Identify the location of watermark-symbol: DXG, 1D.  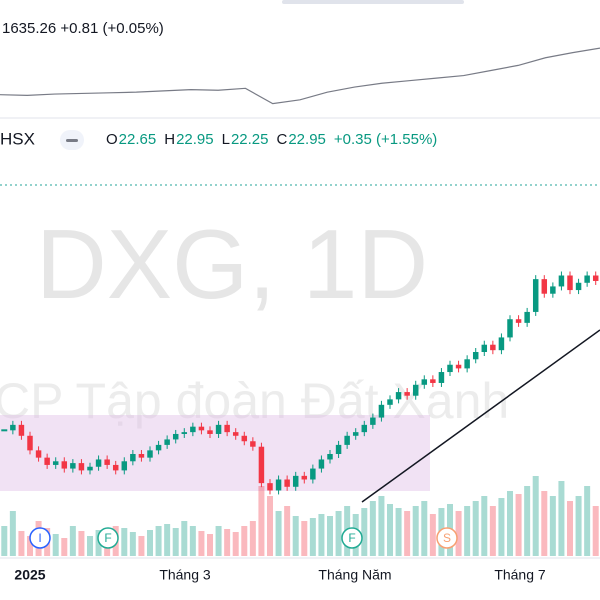
(232, 264).